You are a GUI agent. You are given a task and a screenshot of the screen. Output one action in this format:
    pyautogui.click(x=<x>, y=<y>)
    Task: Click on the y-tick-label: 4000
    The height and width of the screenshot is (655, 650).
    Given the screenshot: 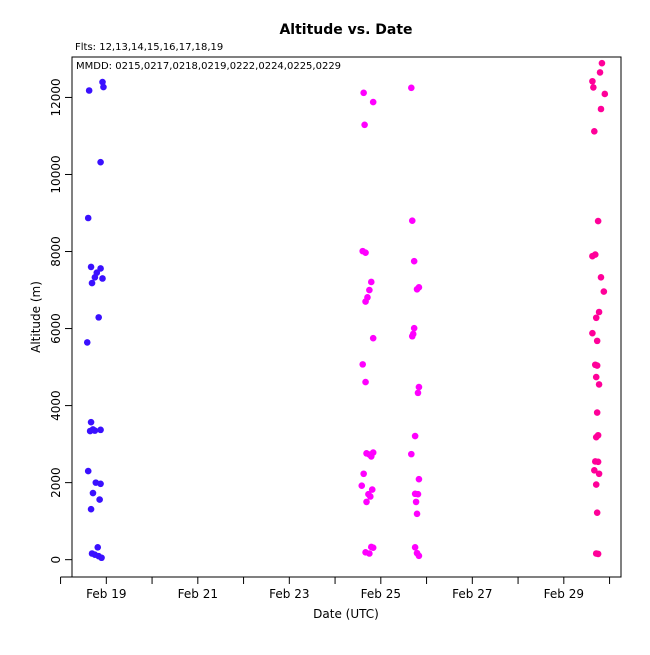 What is the action you would take?
    pyautogui.click(x=56, y=405)
    